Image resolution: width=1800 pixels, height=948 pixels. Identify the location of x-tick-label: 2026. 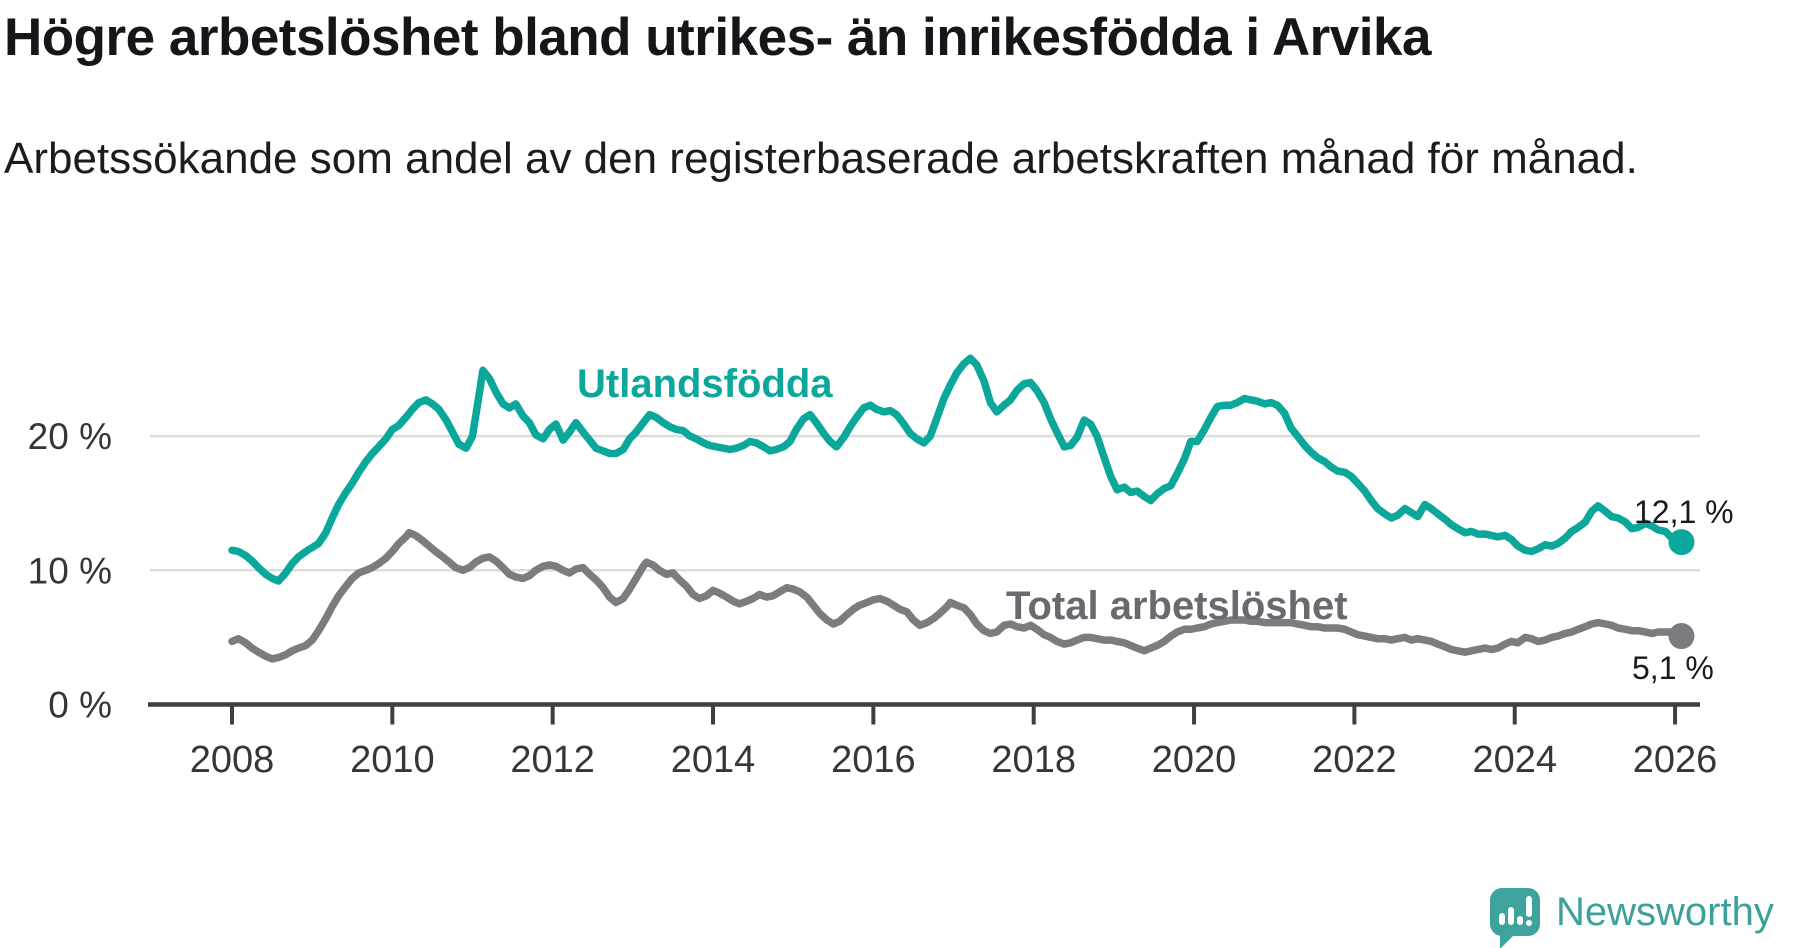
(1675, 760).